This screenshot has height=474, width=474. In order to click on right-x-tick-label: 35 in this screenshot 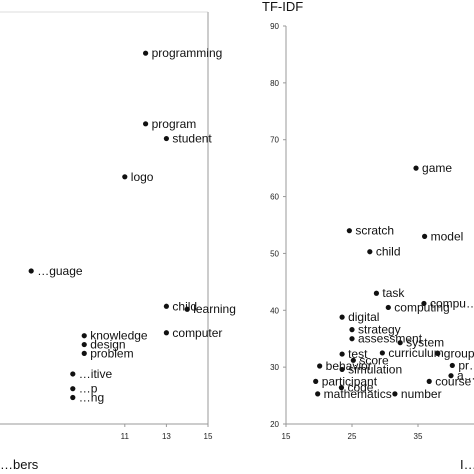, I will do `click(418, 436)`.